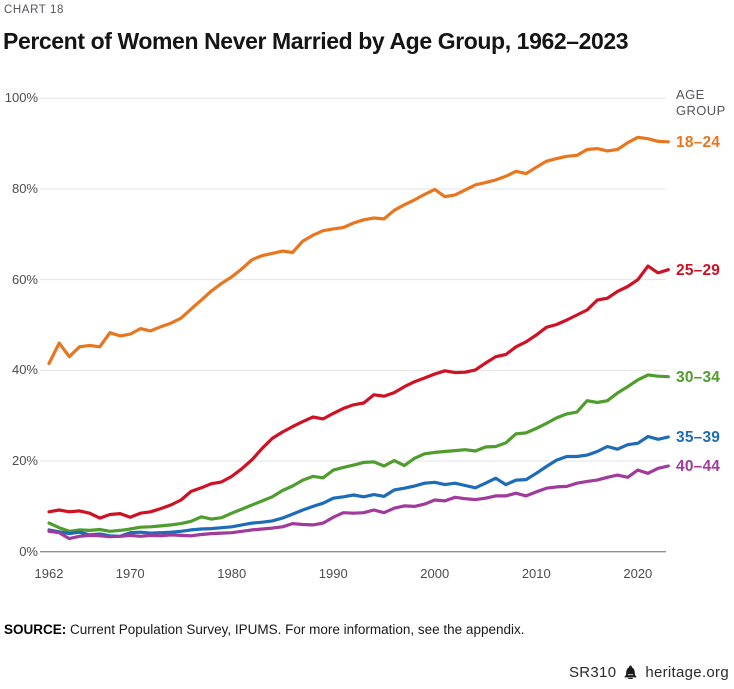 This screenshot has width=734, height=689. I want to click on site-link-text: heritage.org, so click(687, 672).